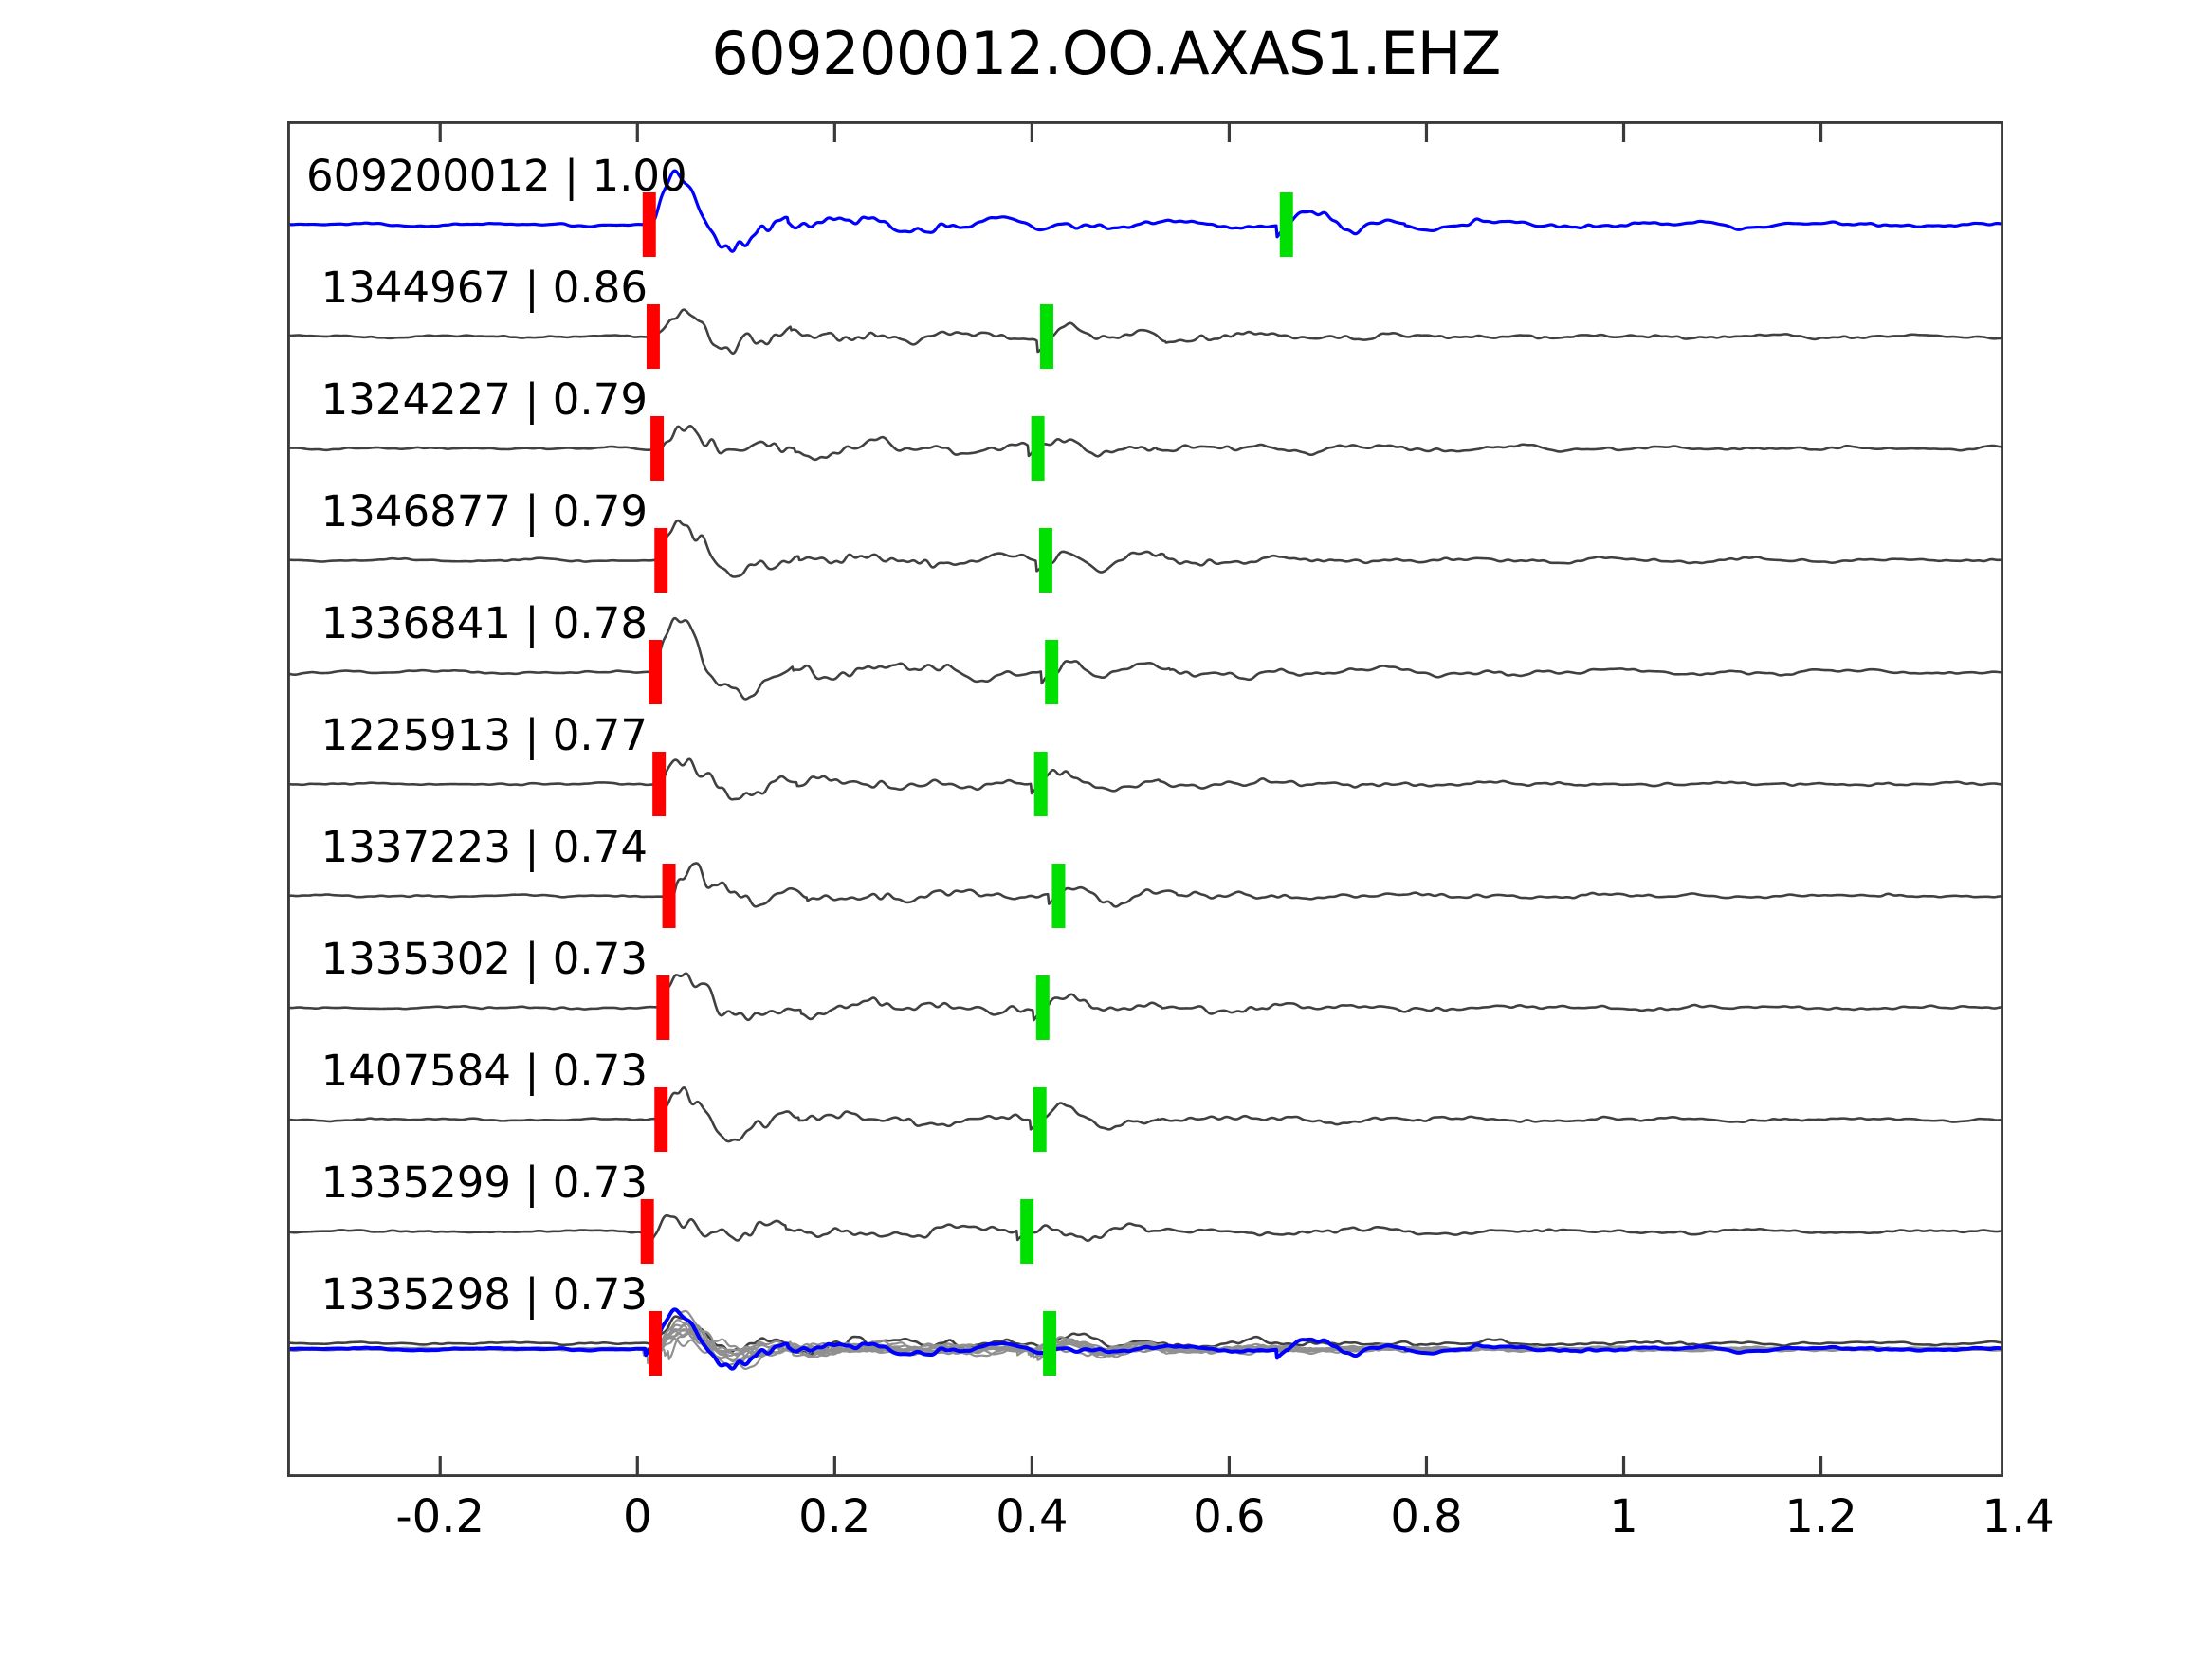 The image size is (2212, 1659). What do you see at coordinates (2018, 1516) in the screenshot?
I see `x-tick-label-1.4: 1.4` at bounding box center [2018, 1516].